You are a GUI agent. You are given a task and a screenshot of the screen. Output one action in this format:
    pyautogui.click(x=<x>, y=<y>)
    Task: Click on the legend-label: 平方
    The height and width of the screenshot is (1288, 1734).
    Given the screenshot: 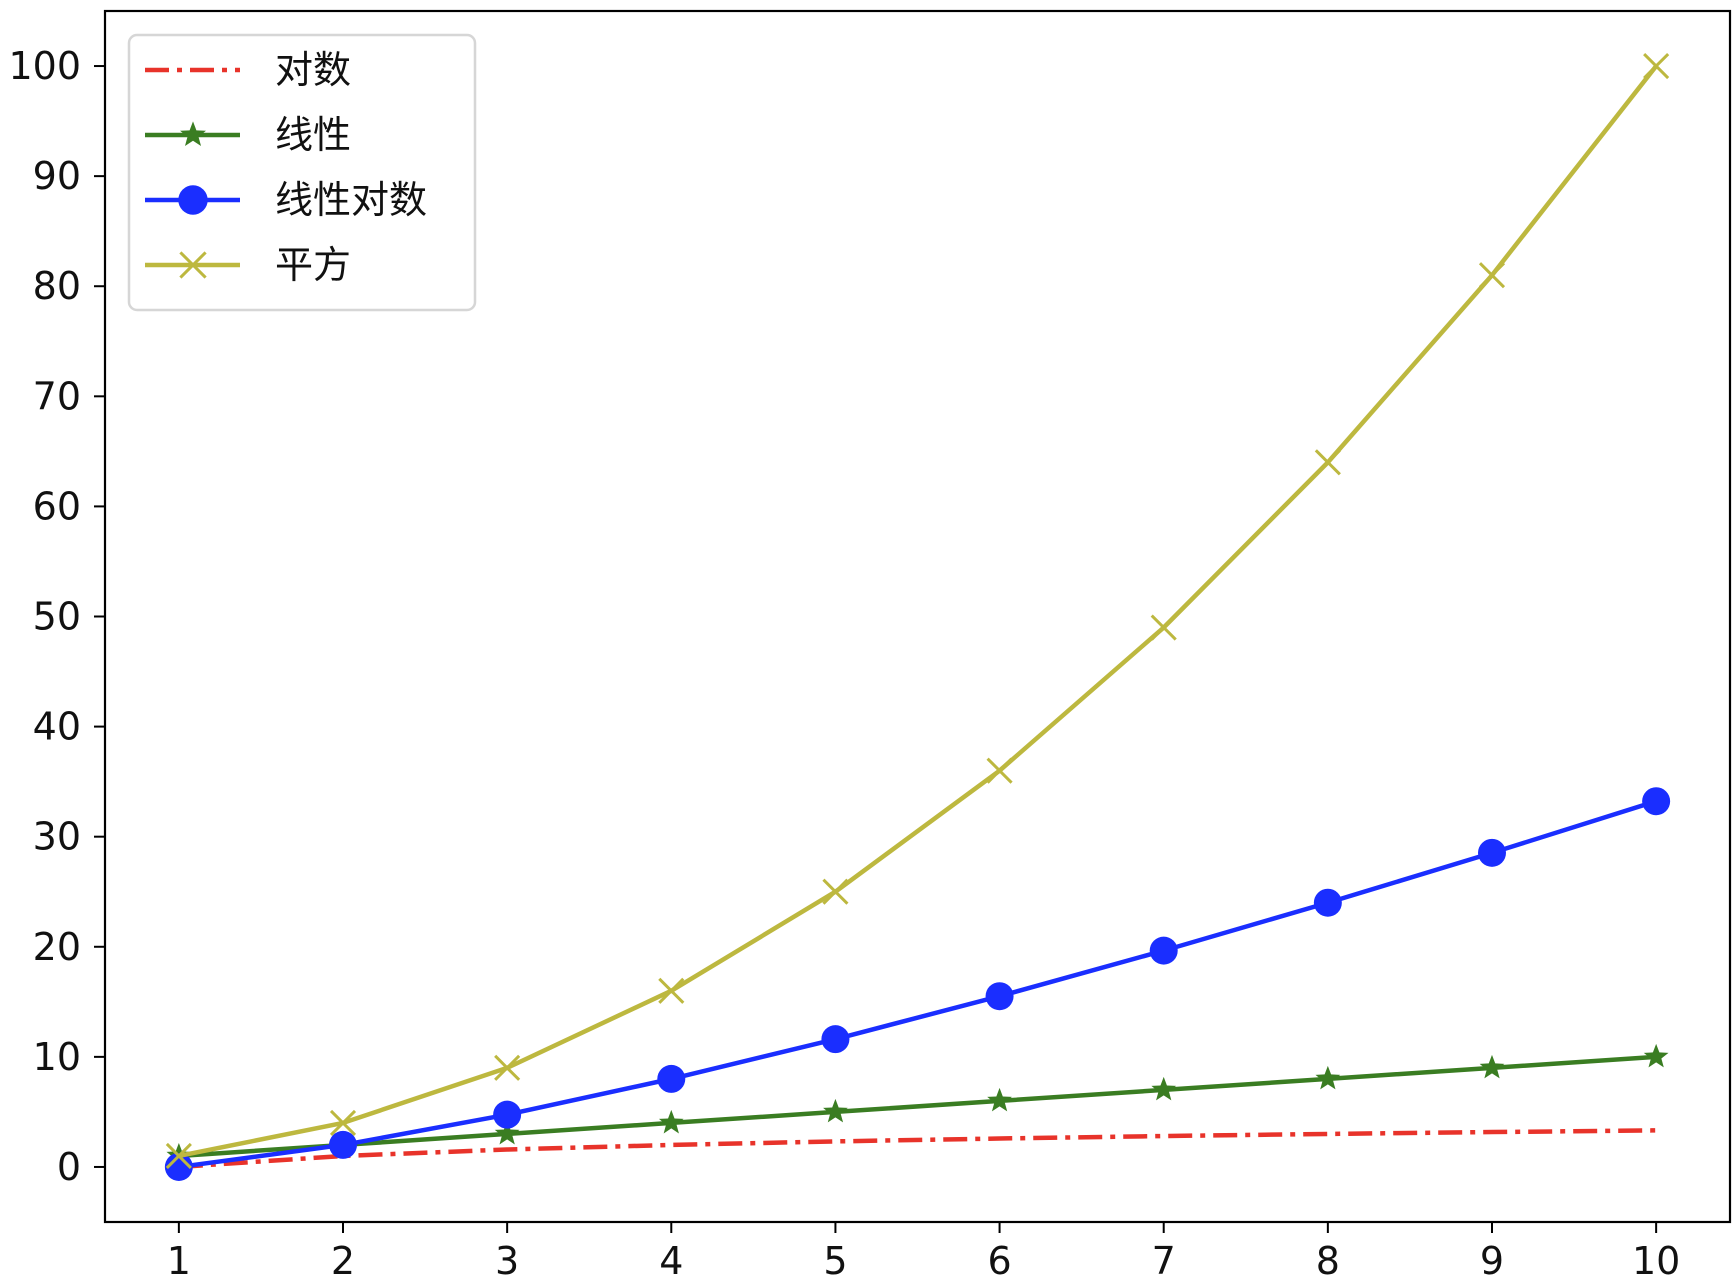 What is the action you would take?
    pyautogui.click(x=313, y=265)
    